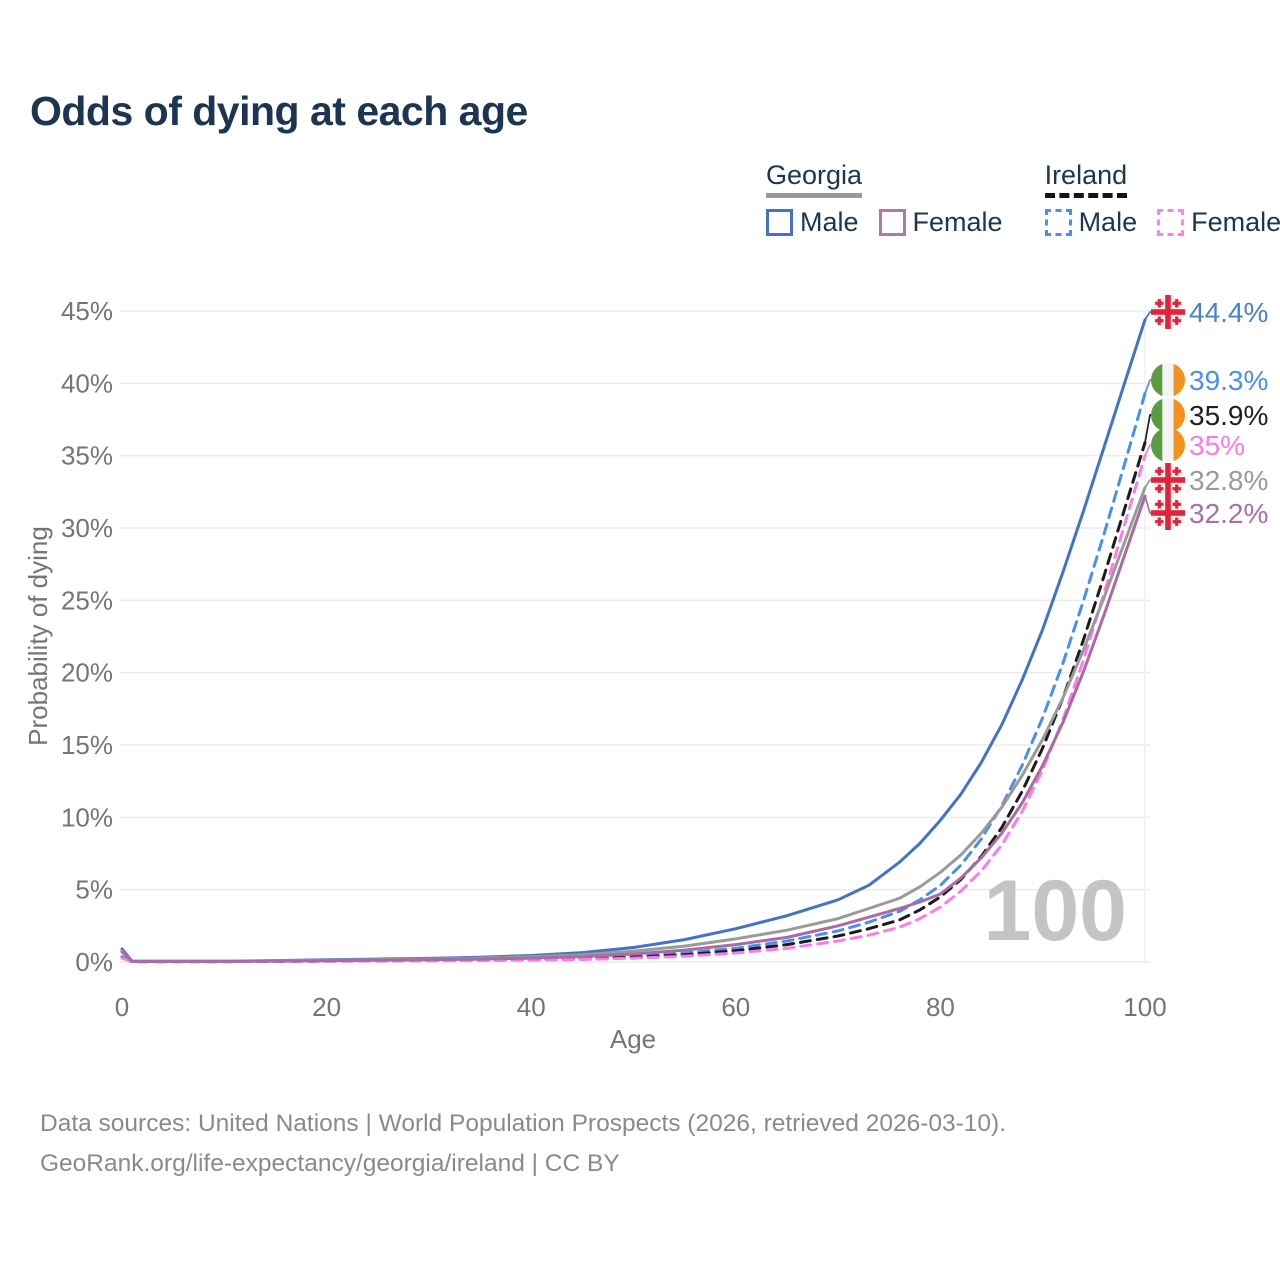 This screenshot has height=1280, width=1280. Describe the element at coordinates (1228, 480) in the screenshot. I see `georgia-total-end-label: 32.8%` at that location.